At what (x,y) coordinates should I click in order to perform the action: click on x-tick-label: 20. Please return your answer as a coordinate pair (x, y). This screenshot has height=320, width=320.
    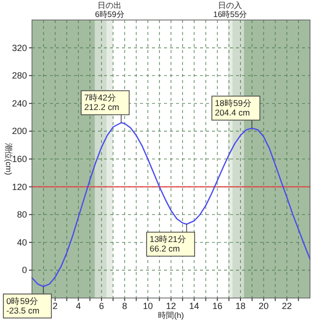
    Looking at the image, I should click on (263, 306).